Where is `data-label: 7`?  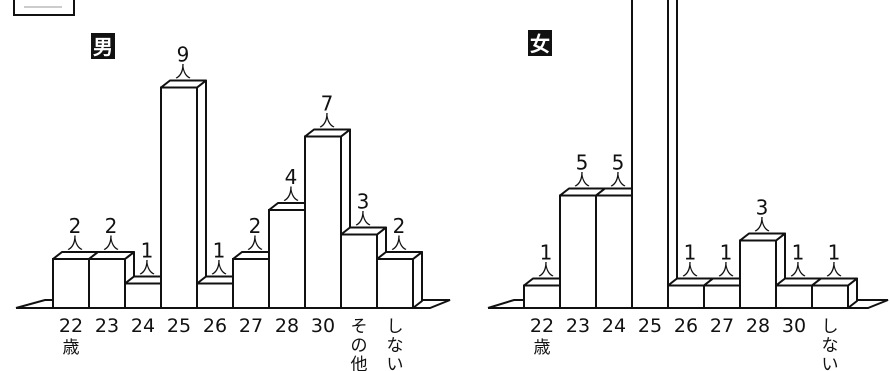
data-label: 7 is located at coordinates (327, 104).